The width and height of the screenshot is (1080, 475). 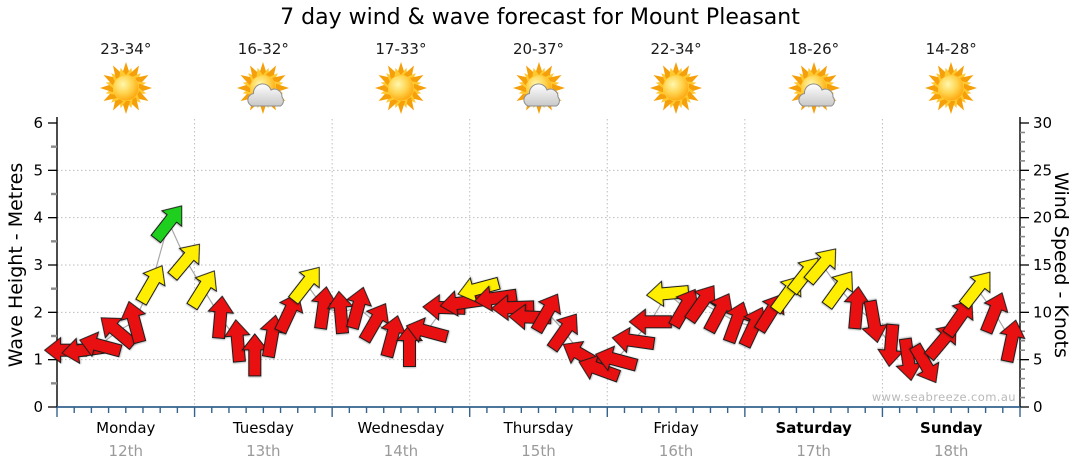 What do you see at coordinates (538, 428) in the screenshot?
I see `day-name-label: Thursday` at bounding box center [538, 428].